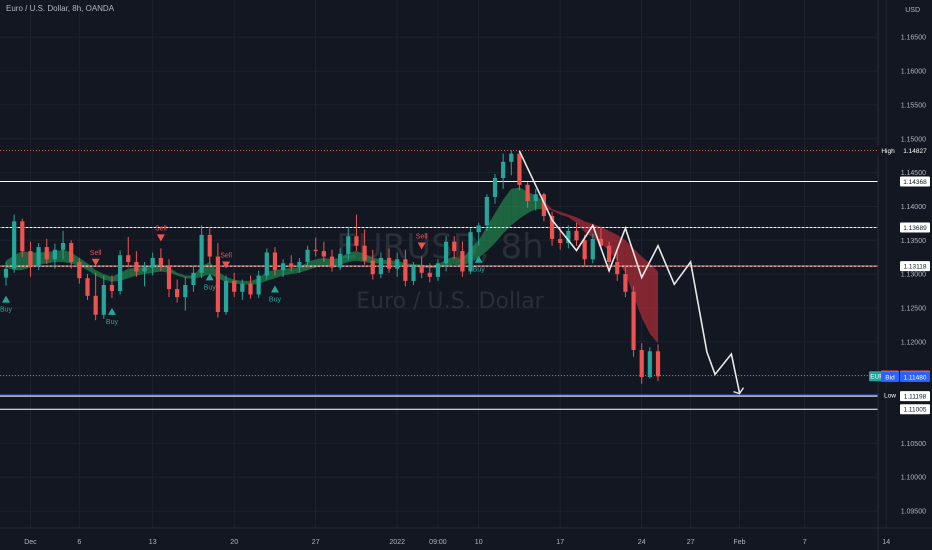 This screenshot has width=932, height=550. What do you see at coordinates (913, 309) in the screenshot?
I see `y-tick-label: 1.12500` at bounding box center [913, 309].